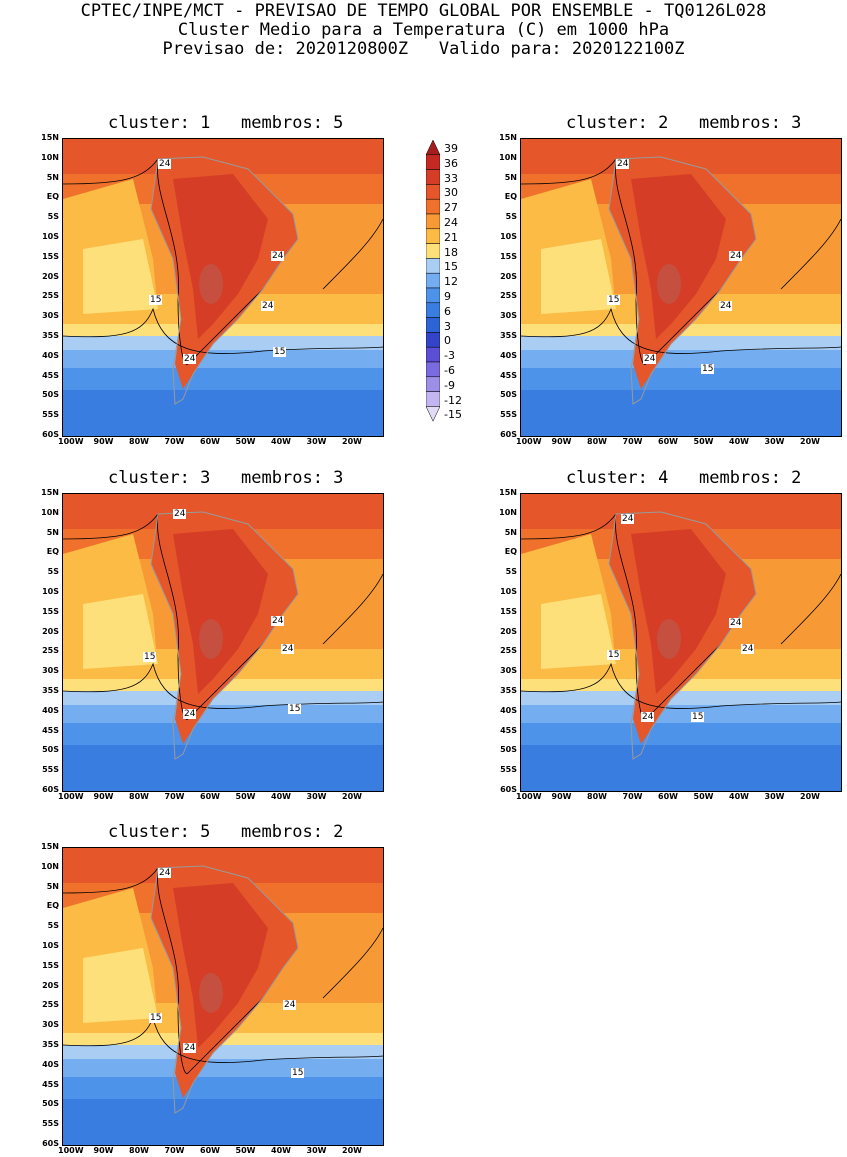 The image size is (847, 1157). What do you see at coordinates (447, 296) in the screenshot?
I see `colorbar-label: 9` at bounding box center [447, 296].